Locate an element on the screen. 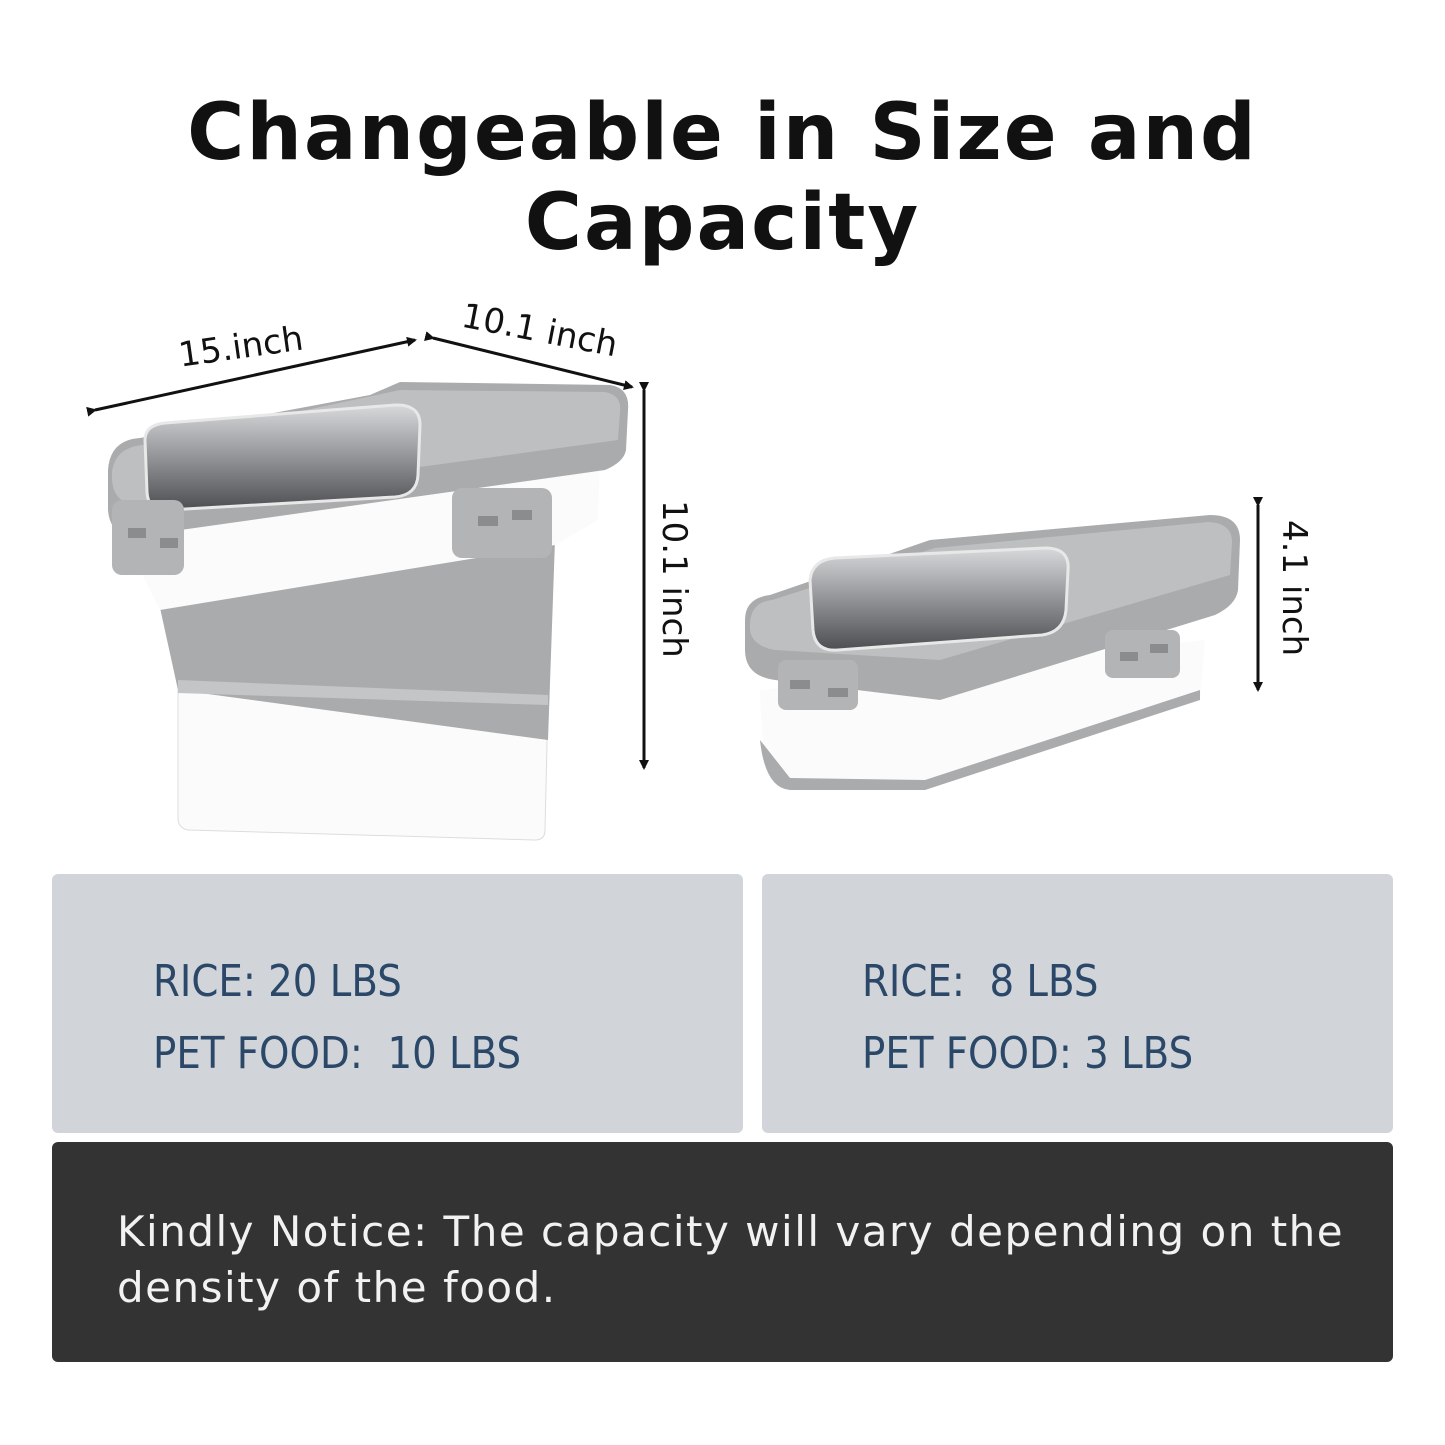 The height and width of the screenshot is (1445, 1445). small-pet-food-capacity: PET FOOD: 3 LBS is located at coordinates (1028, 1053).